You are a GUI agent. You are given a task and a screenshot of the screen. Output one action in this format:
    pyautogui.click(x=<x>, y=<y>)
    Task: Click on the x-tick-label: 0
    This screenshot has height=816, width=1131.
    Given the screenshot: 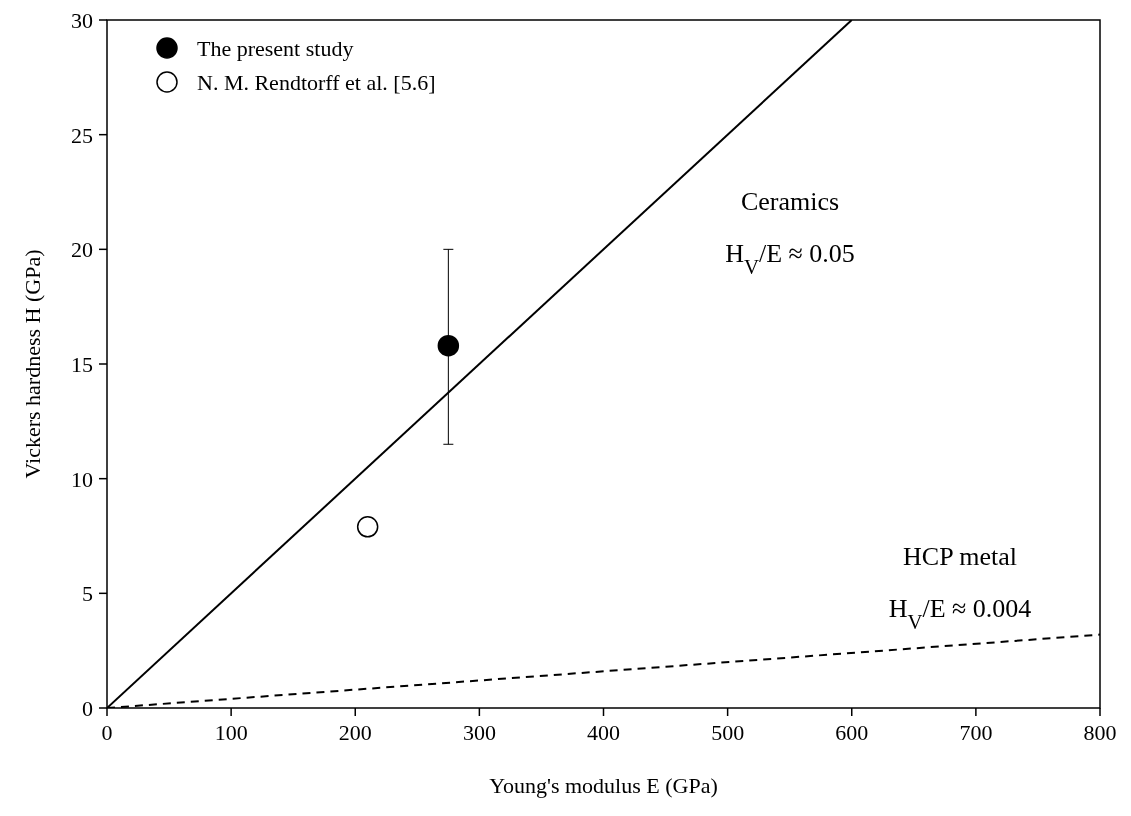 What is the action you would take?
    pyautogui.click(x=107, y=732)
    